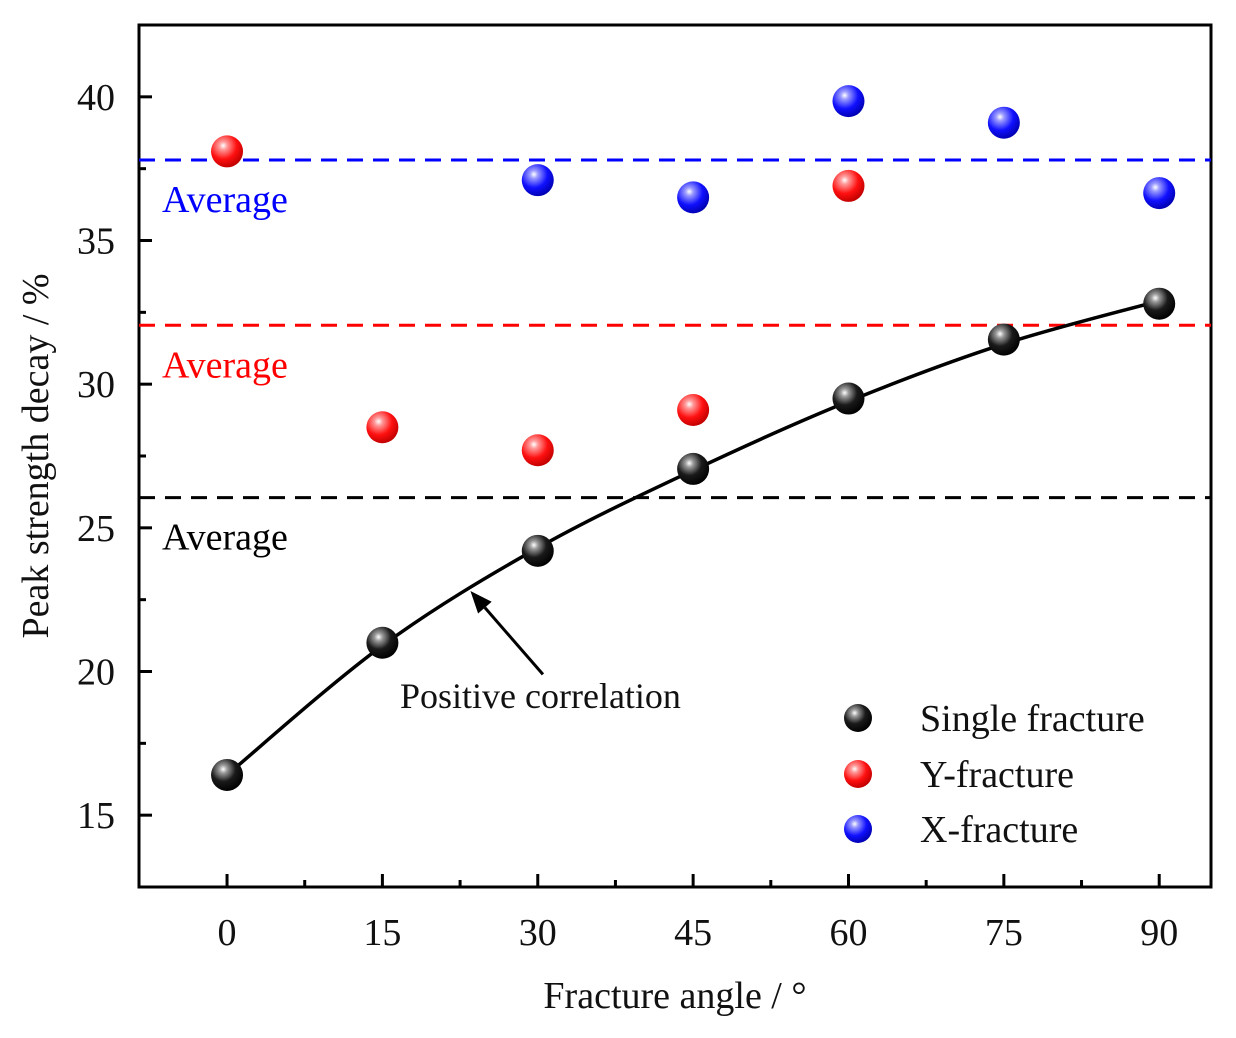 The width and height of the screenshot is (1236, 1038). I want to click on x-tick-label-30: 30, so click(538, 933).